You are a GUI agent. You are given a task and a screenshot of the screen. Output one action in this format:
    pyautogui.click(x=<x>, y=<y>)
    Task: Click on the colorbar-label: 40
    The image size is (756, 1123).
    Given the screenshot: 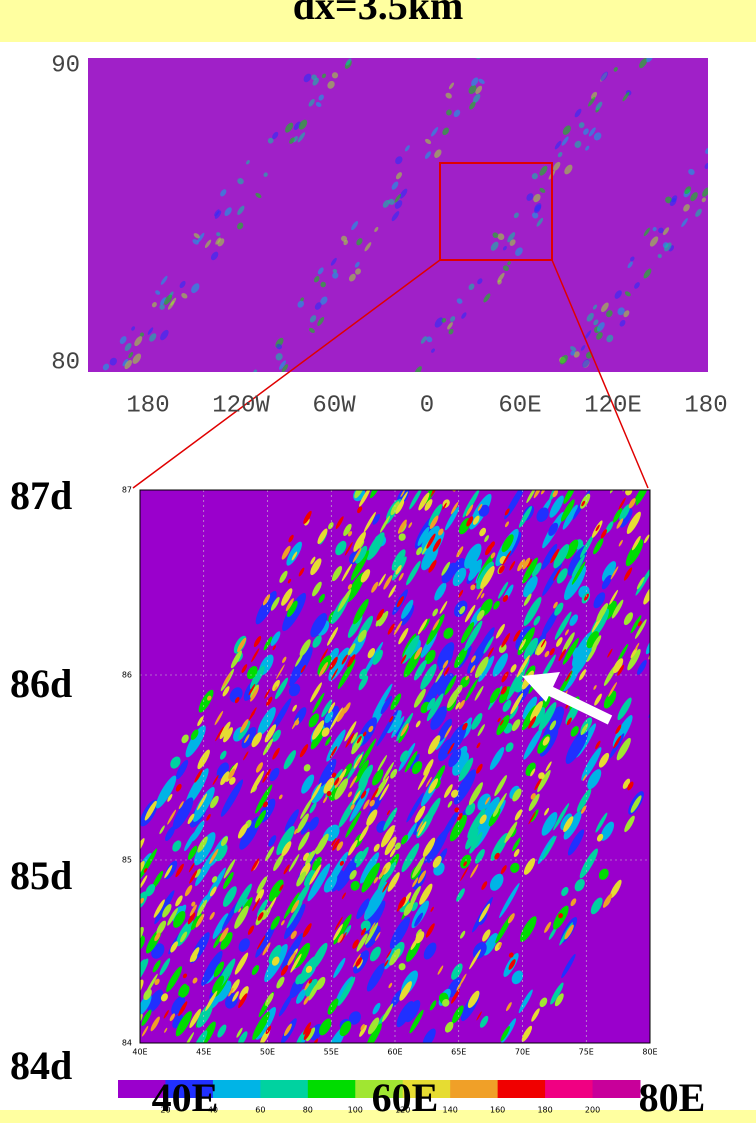 What is the action you would take?
    pyautogui.click(x=213, y=1110)
    